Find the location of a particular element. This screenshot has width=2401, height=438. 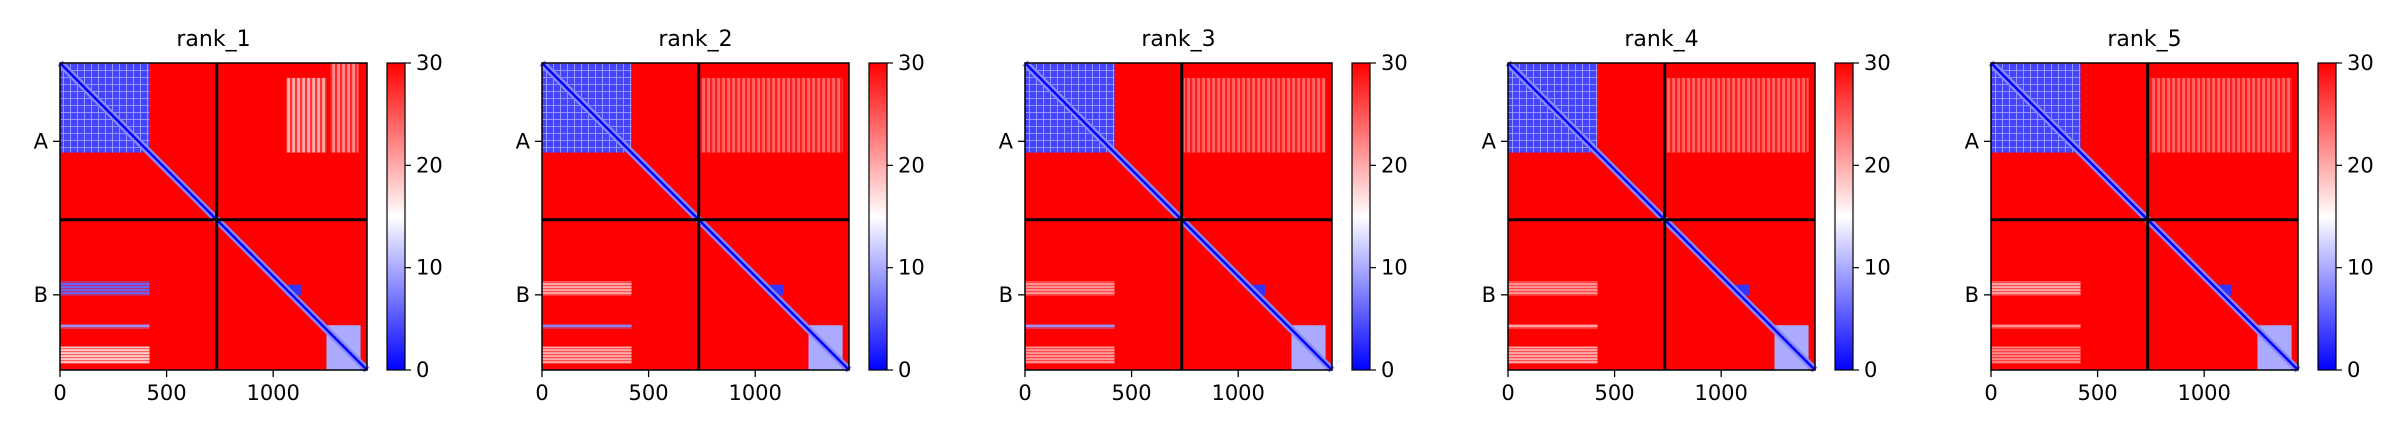

panel-rank_4: rank_4 0 500 1000 A B 0 10 20 30 is located at coordinates (1686, 216).